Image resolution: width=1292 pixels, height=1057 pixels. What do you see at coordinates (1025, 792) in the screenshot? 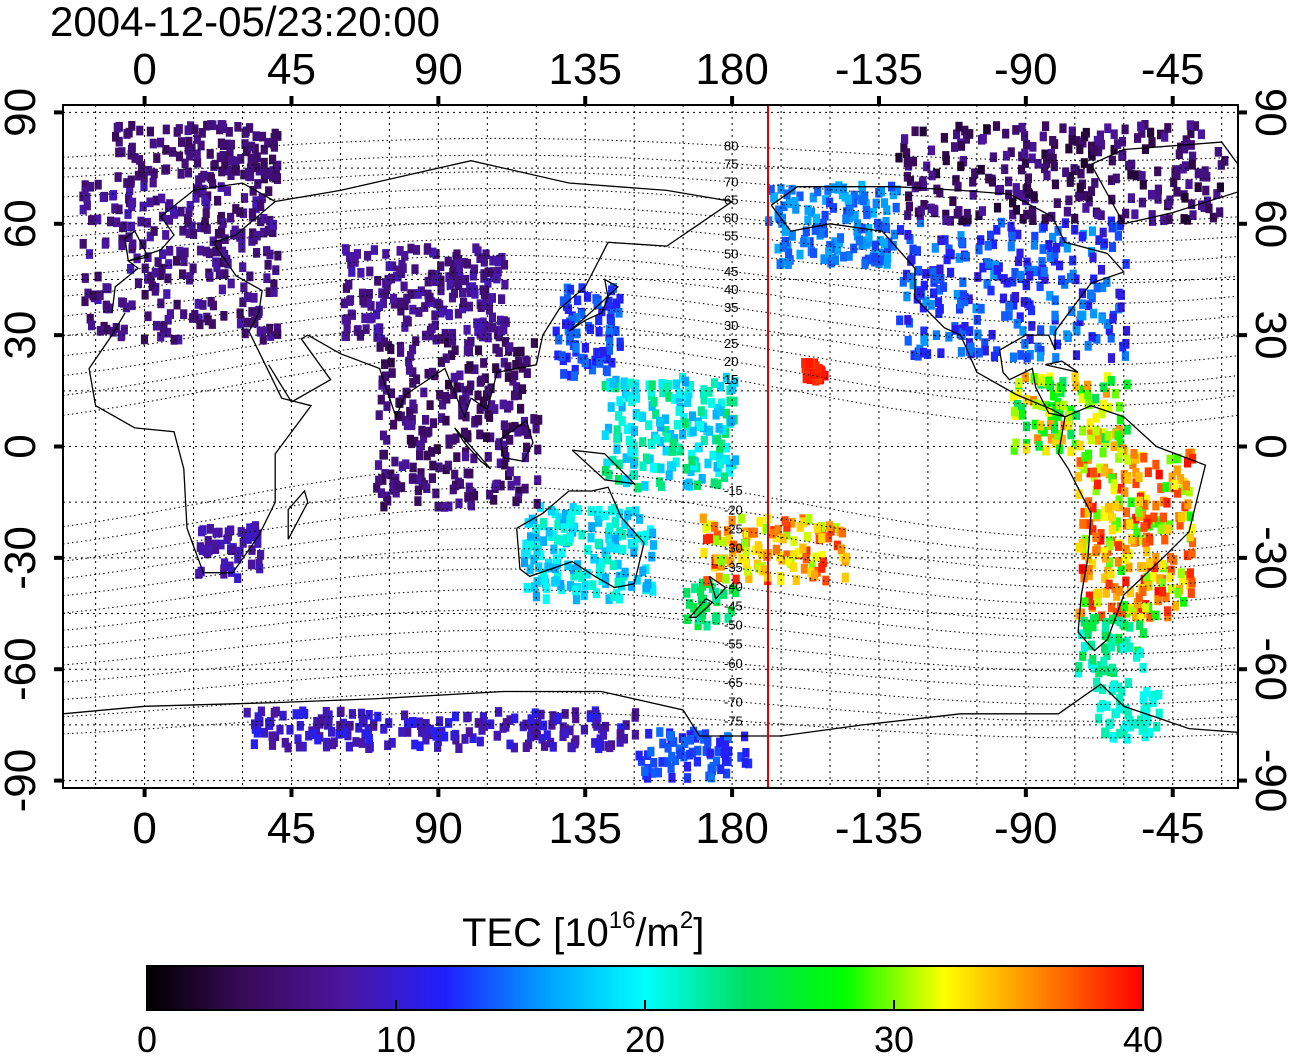
I see `bottom-tick` at bounding box center [1025, 792].